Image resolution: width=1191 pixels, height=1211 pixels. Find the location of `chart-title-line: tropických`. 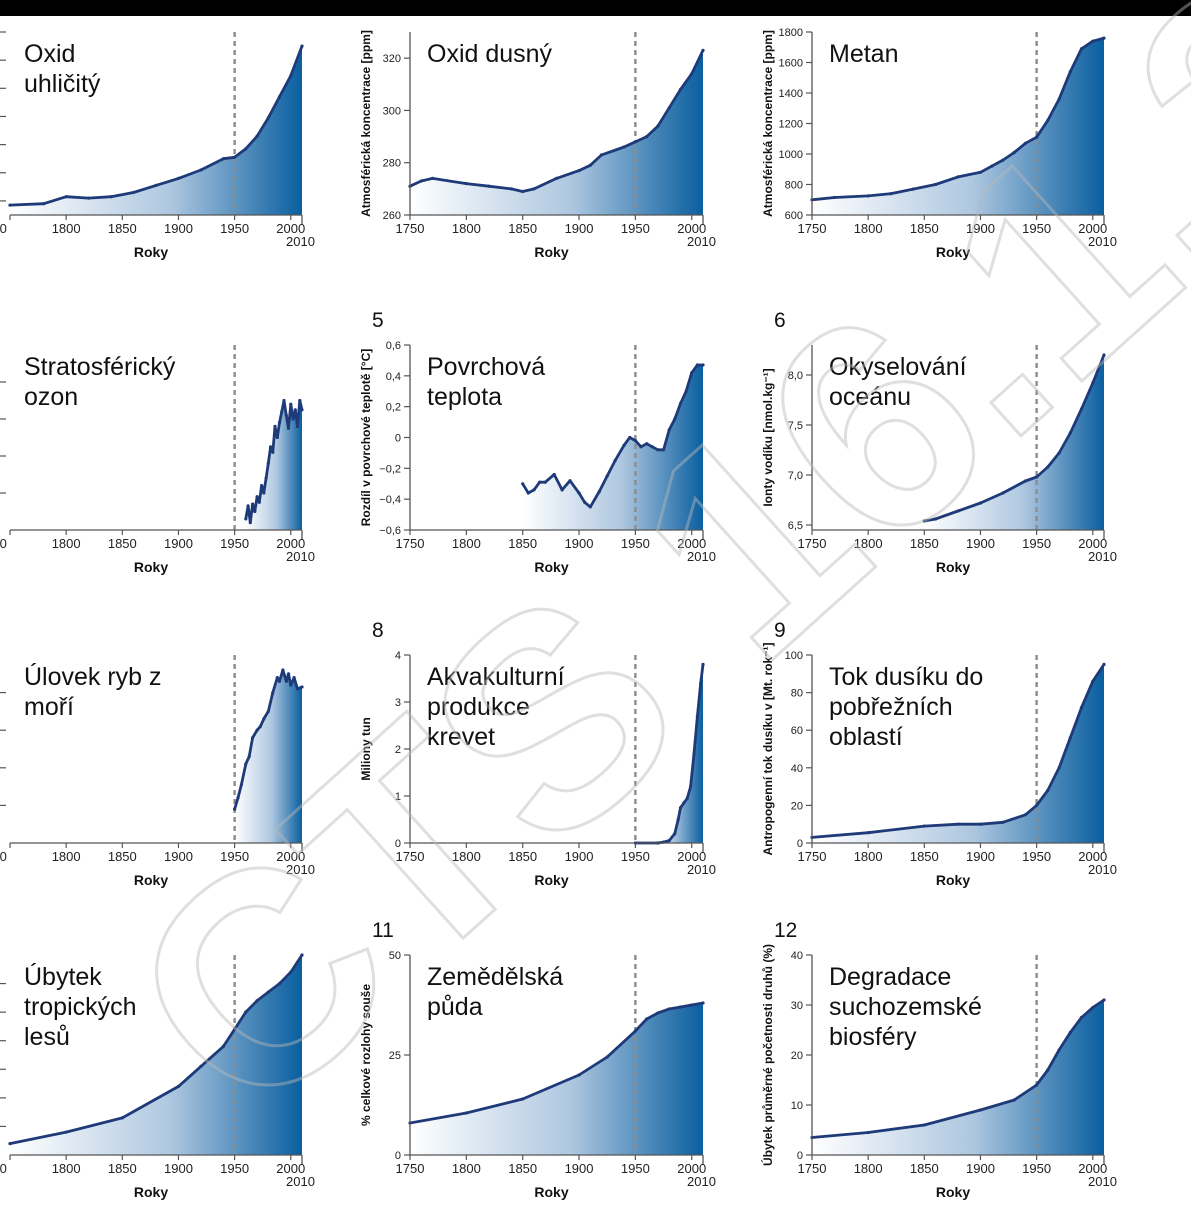

chart-title-line: tropických is located at coordinates (80, 1007).